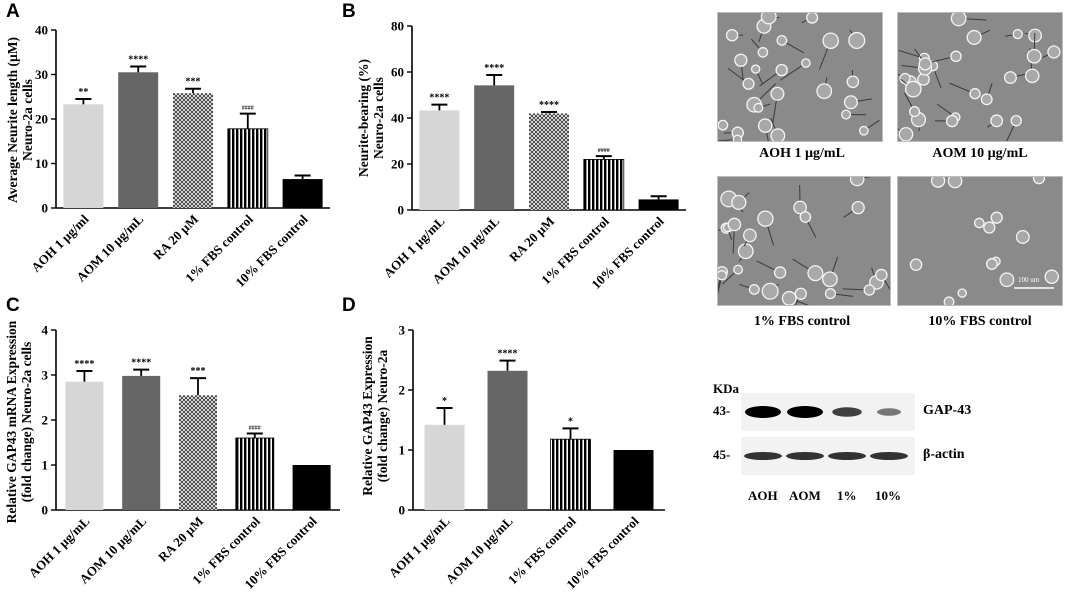 This screenshot has height=596, width=1065. What do you see at coordinates (367, 416) in the screenshot?
I see `y-axis-label: Relative GAP43 Expression` at bounding box center [367, 416].